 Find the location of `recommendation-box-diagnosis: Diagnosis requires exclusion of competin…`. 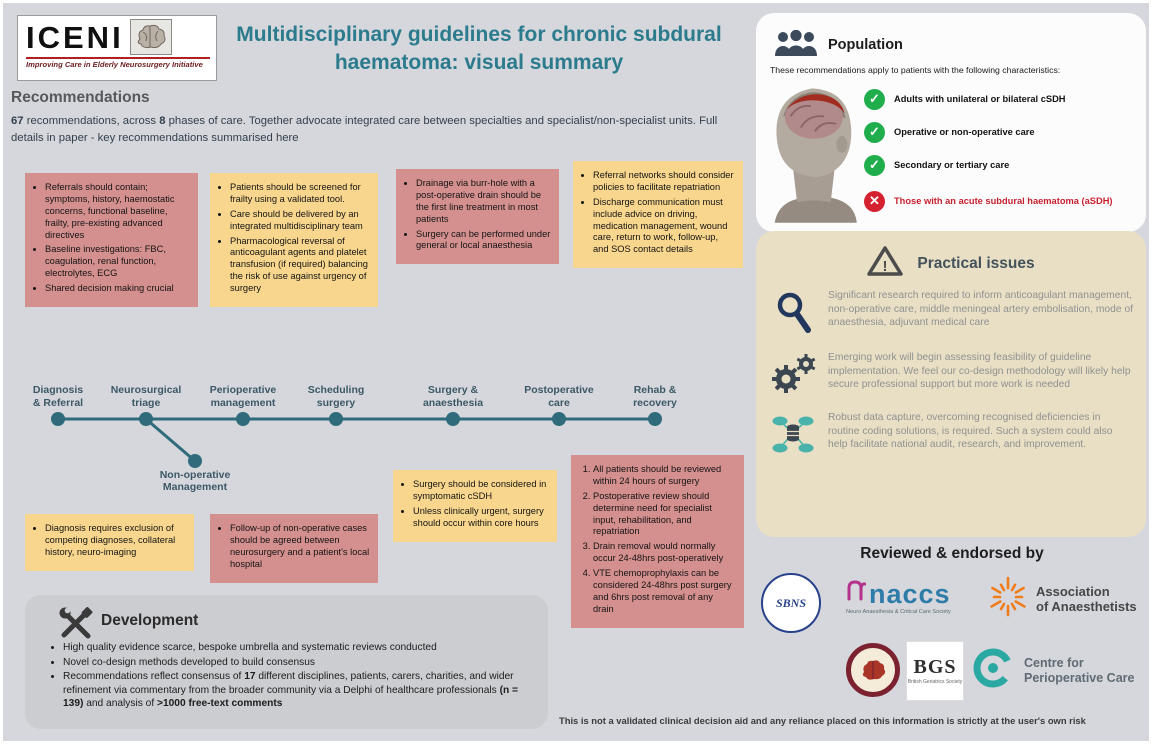

recommendation-box-diagnosis: Diagnosis requires exclusion of competin… is located at coordinates (109, 542).